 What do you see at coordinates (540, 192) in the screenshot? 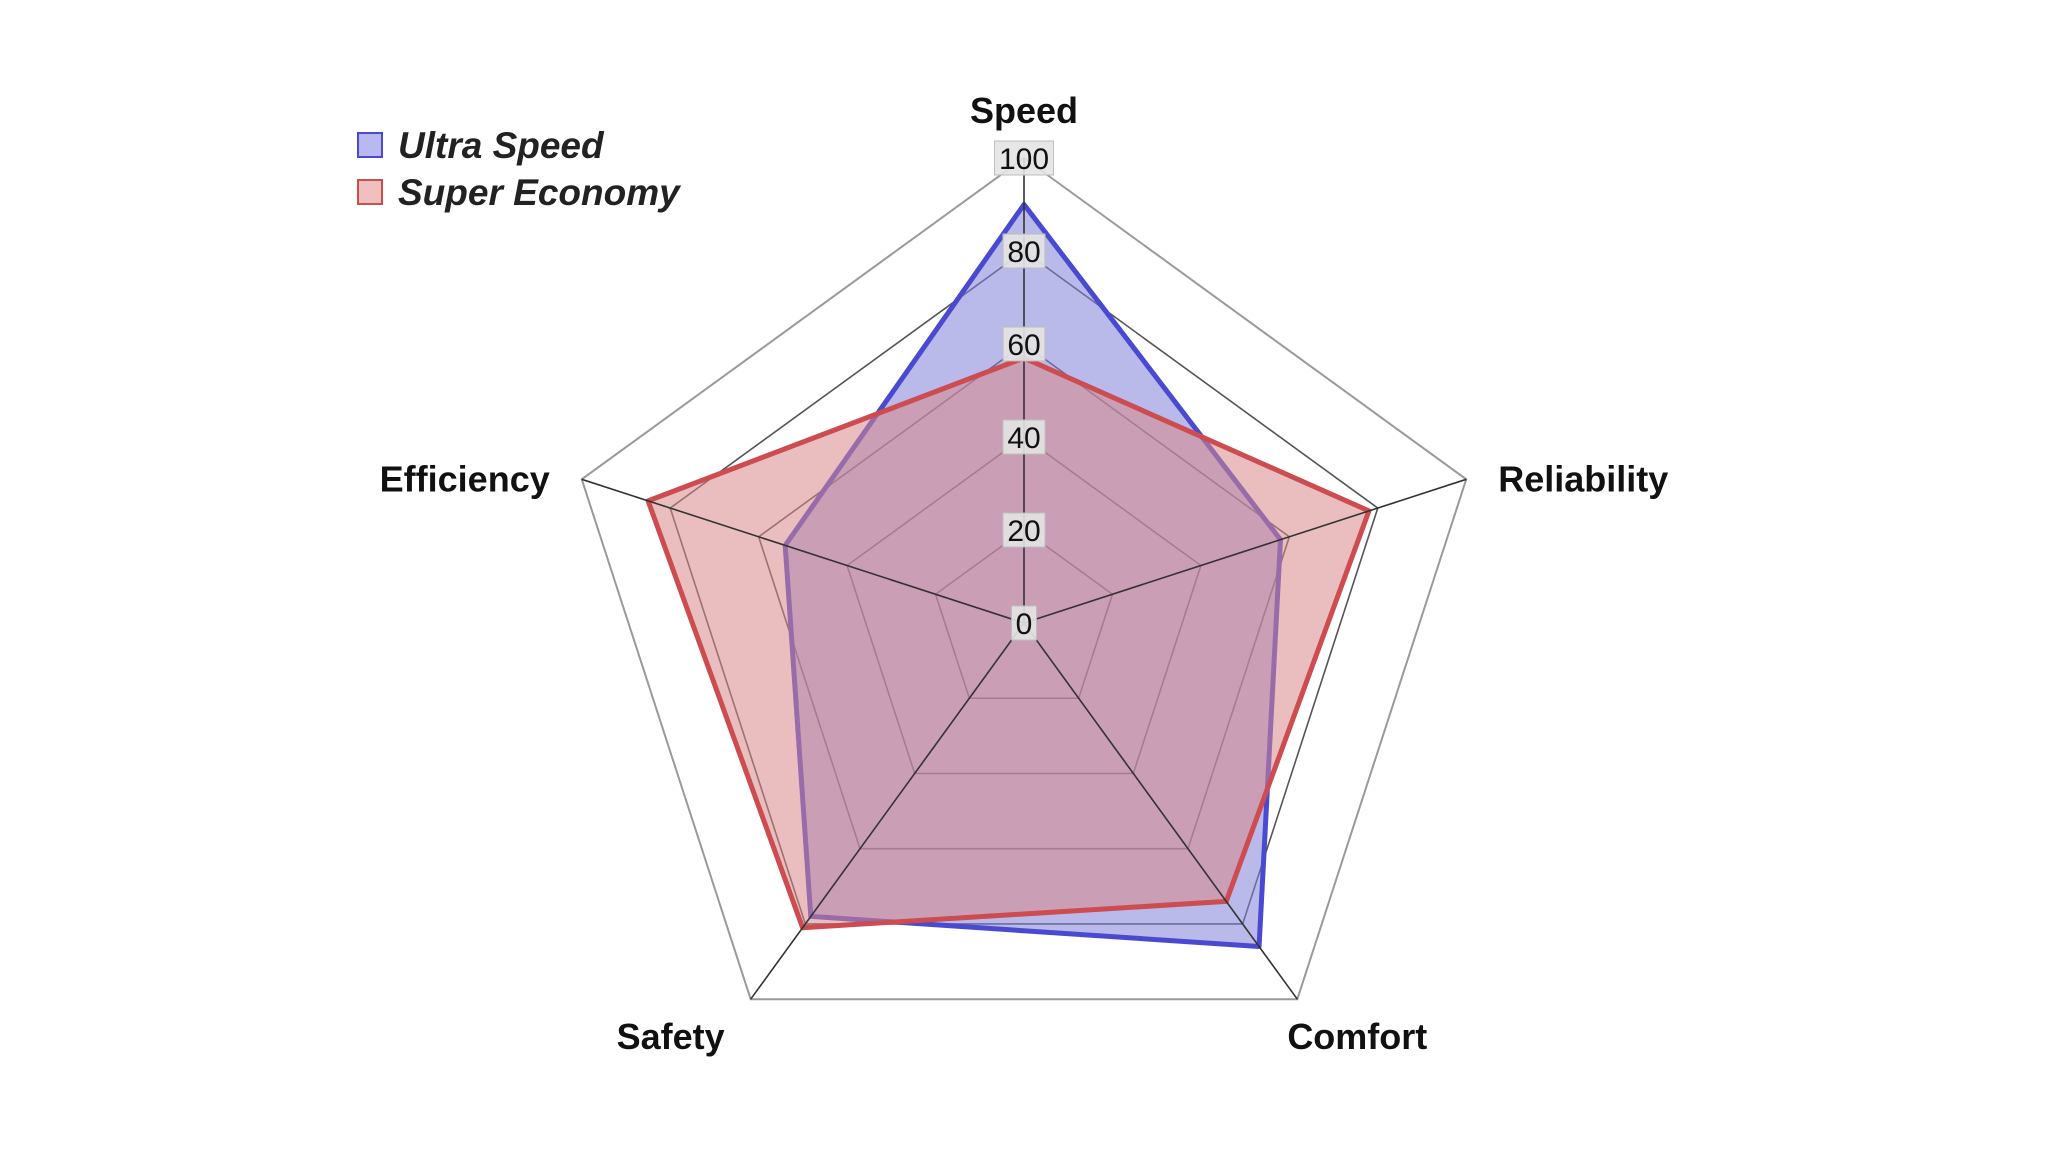
I see `legend-label-super-economy: Super Economy` at bounding box center [540, 192].